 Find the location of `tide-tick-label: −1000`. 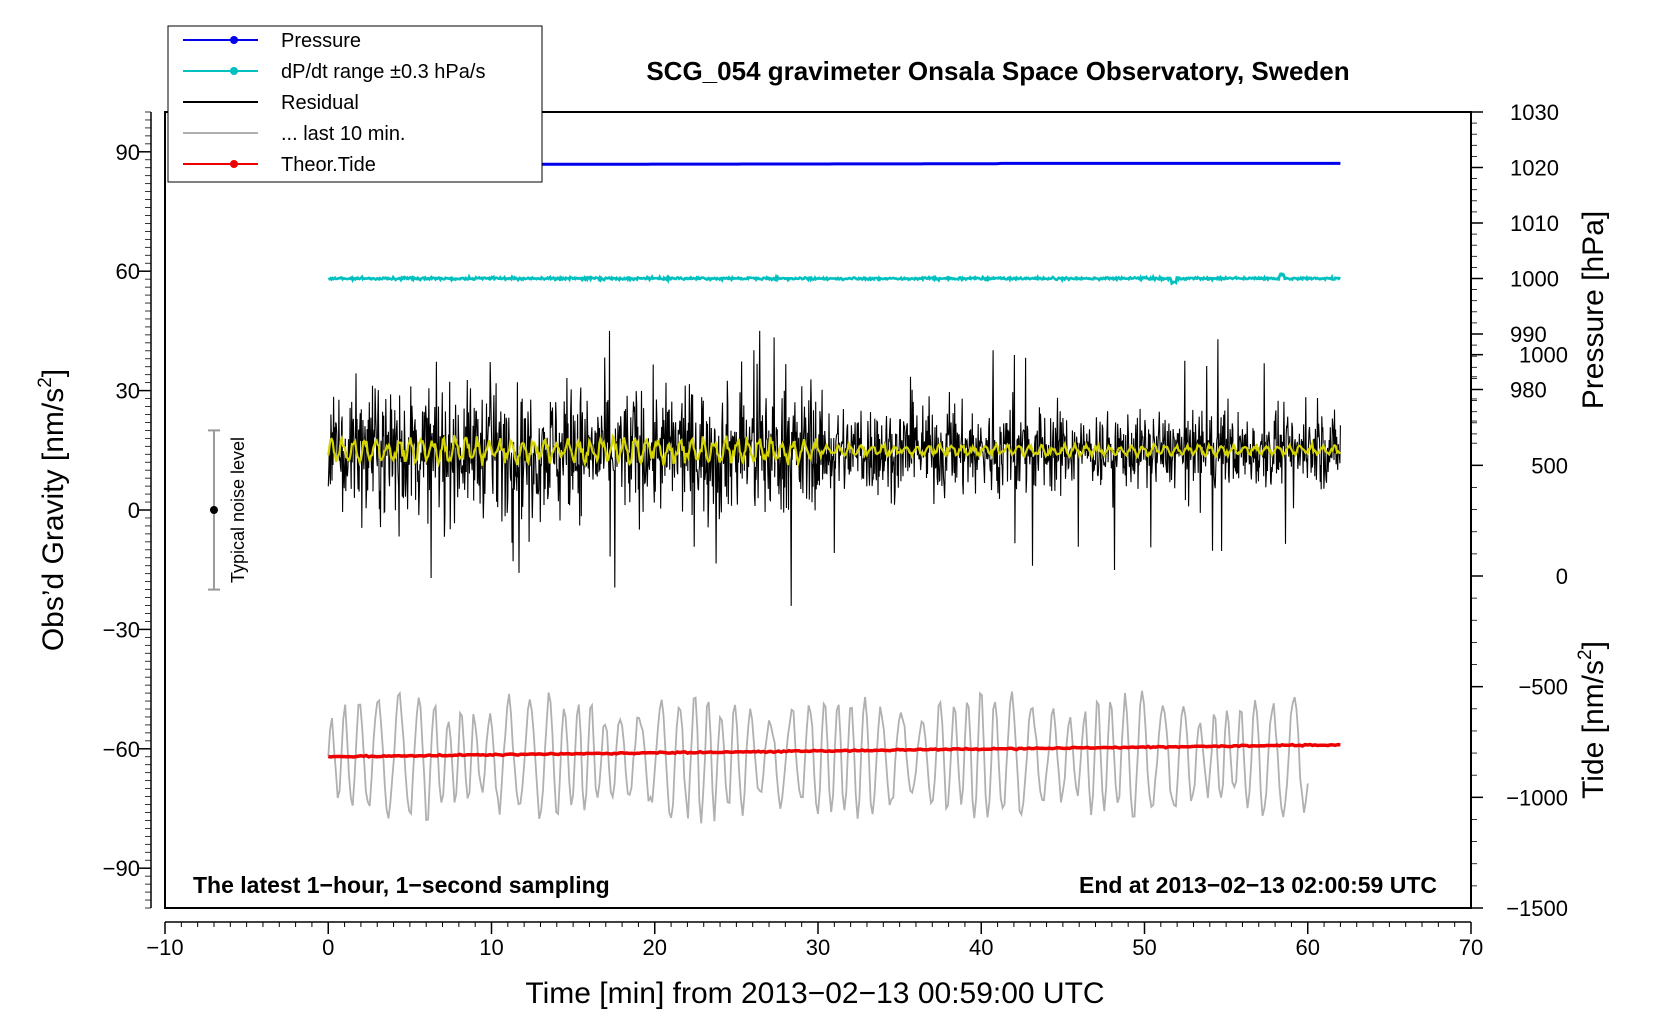

tide-tick-label: −1000 is located at coordinates (1537, 797).